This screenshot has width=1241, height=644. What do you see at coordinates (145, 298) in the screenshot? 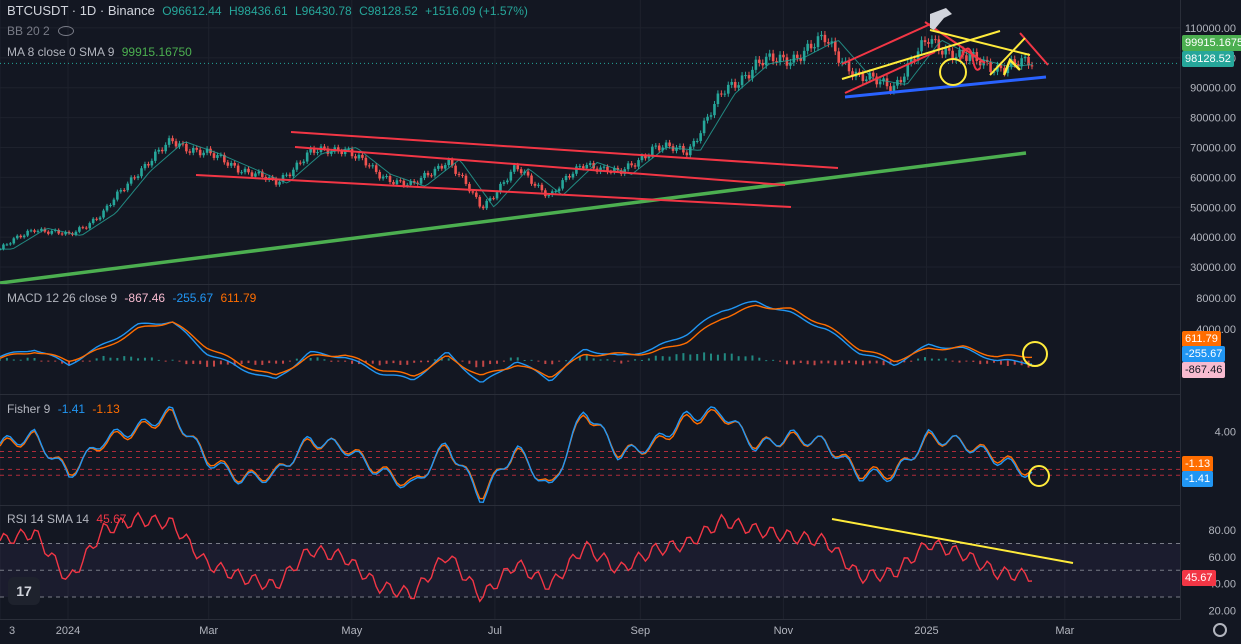
I see `macd-hist-value: -867.46` at bounding box center [145, 298].